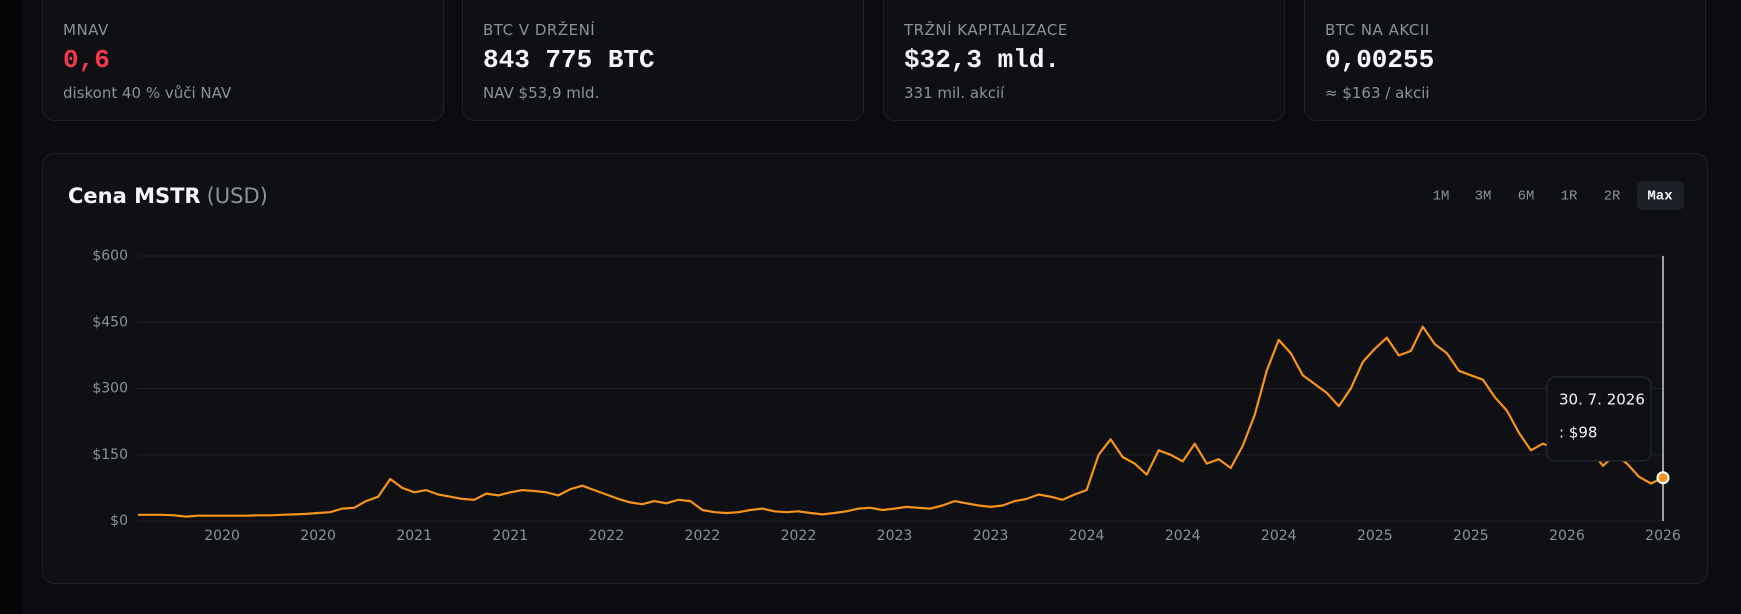 The width and height of the screenshot is (1741, 614). Describe the element at coordinates (1483, 197) in the screenshot. I see `range-button: 3M` at that location.